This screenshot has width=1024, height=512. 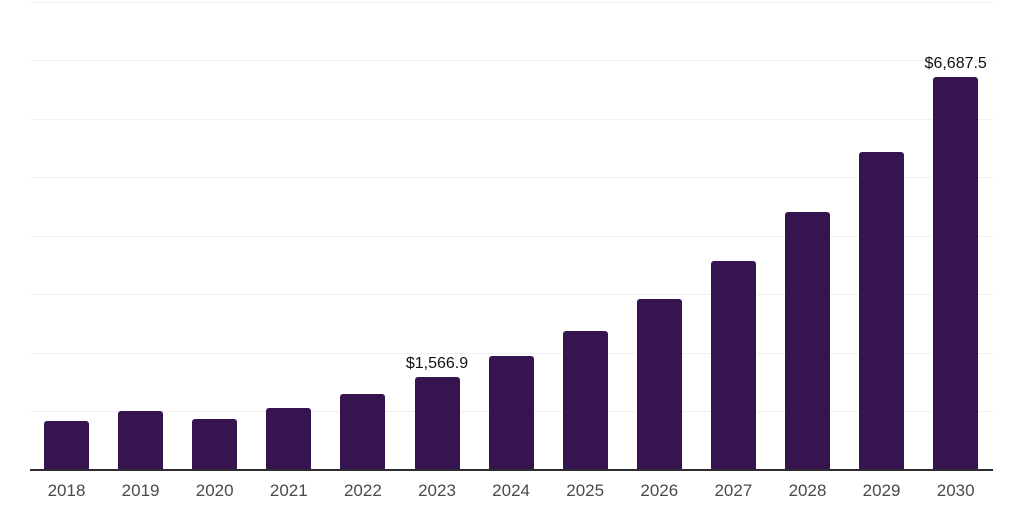 I want to click on x-tick-label-2020: 2020, so click(x=214, y=490).